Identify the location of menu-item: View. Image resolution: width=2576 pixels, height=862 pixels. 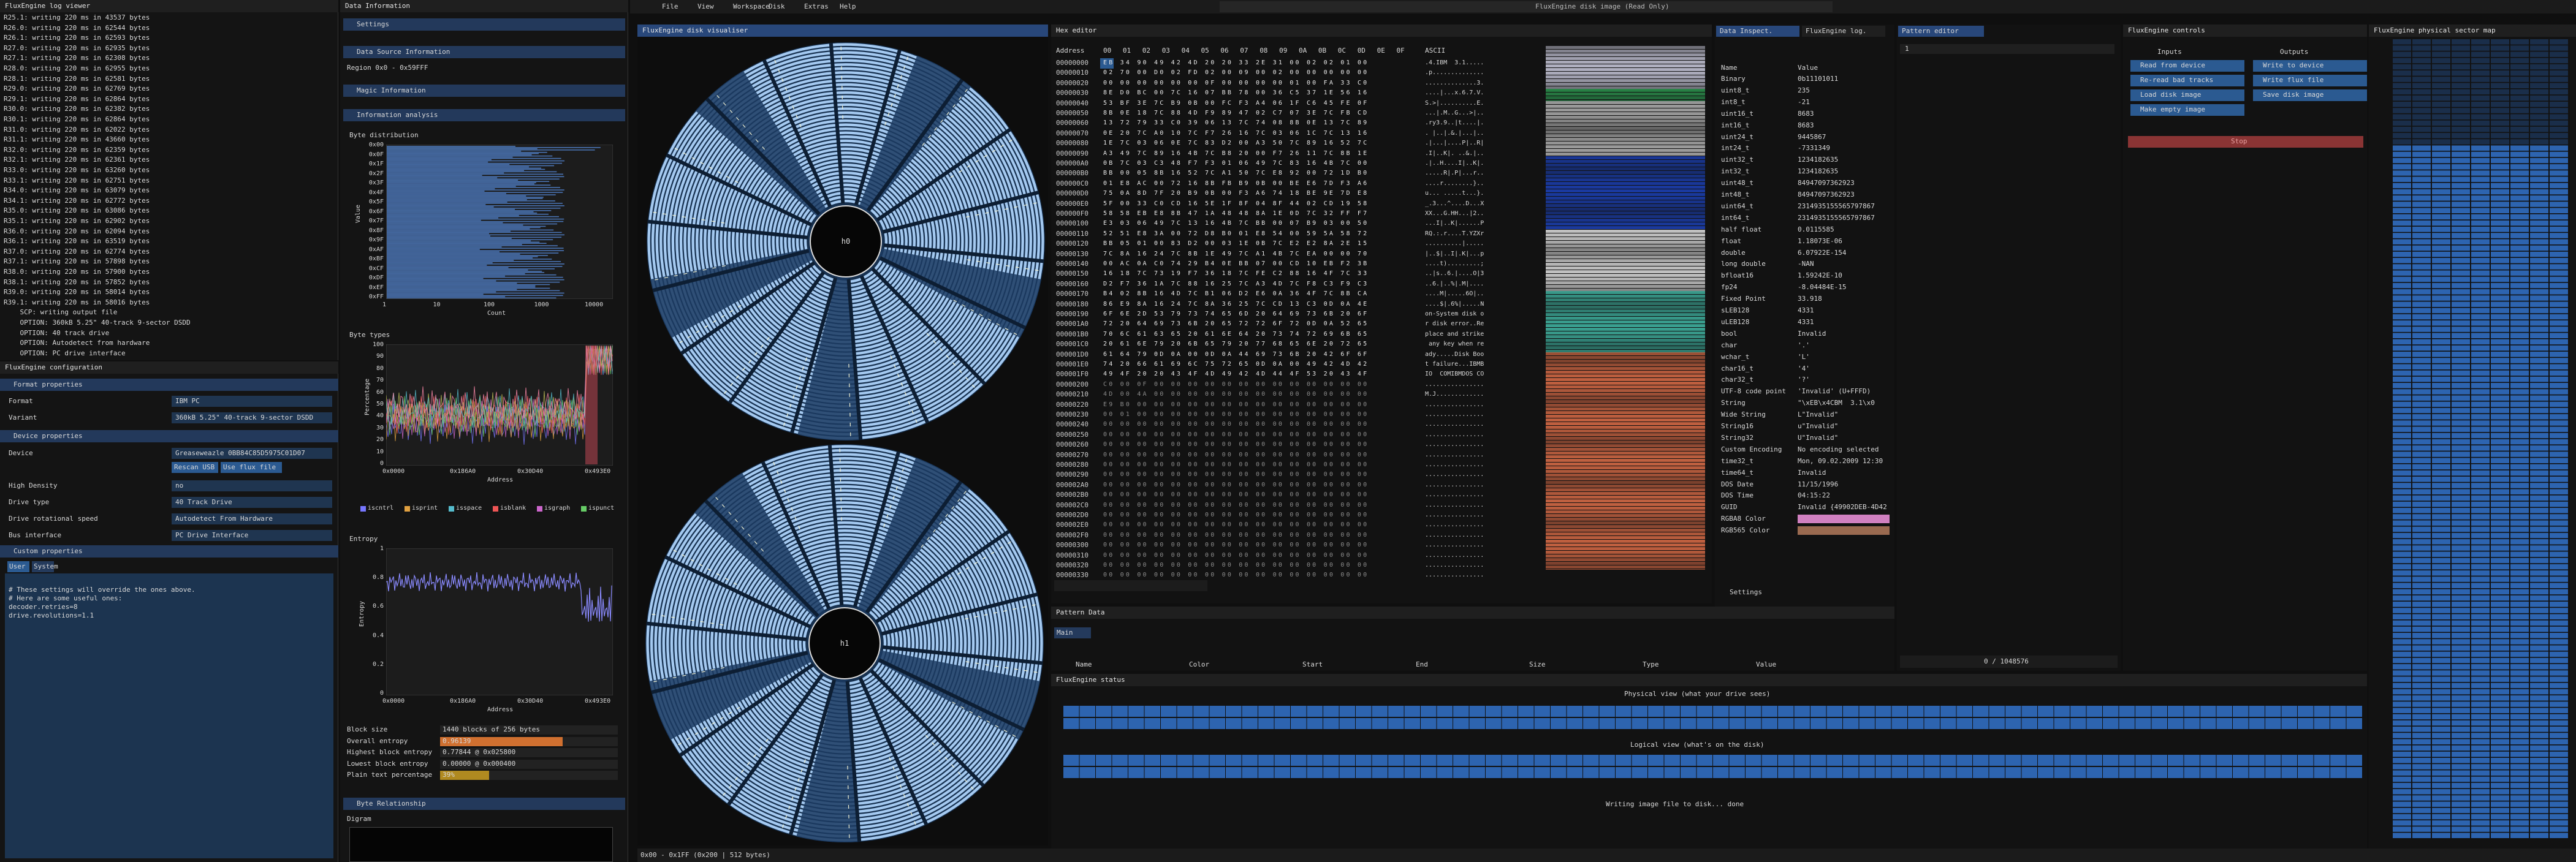
(705, 6).